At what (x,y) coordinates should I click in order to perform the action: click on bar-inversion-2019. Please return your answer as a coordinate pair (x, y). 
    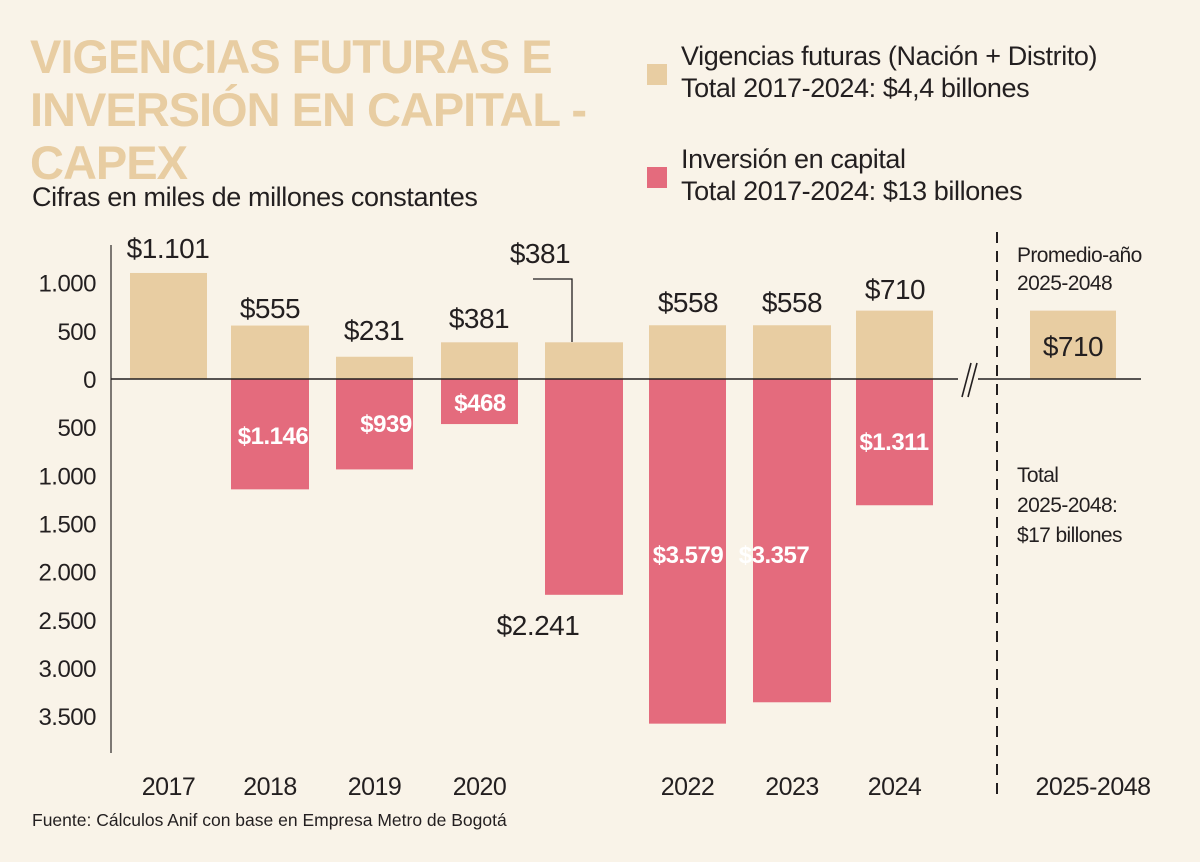
    Looking at the image, I should click on (374, 424).